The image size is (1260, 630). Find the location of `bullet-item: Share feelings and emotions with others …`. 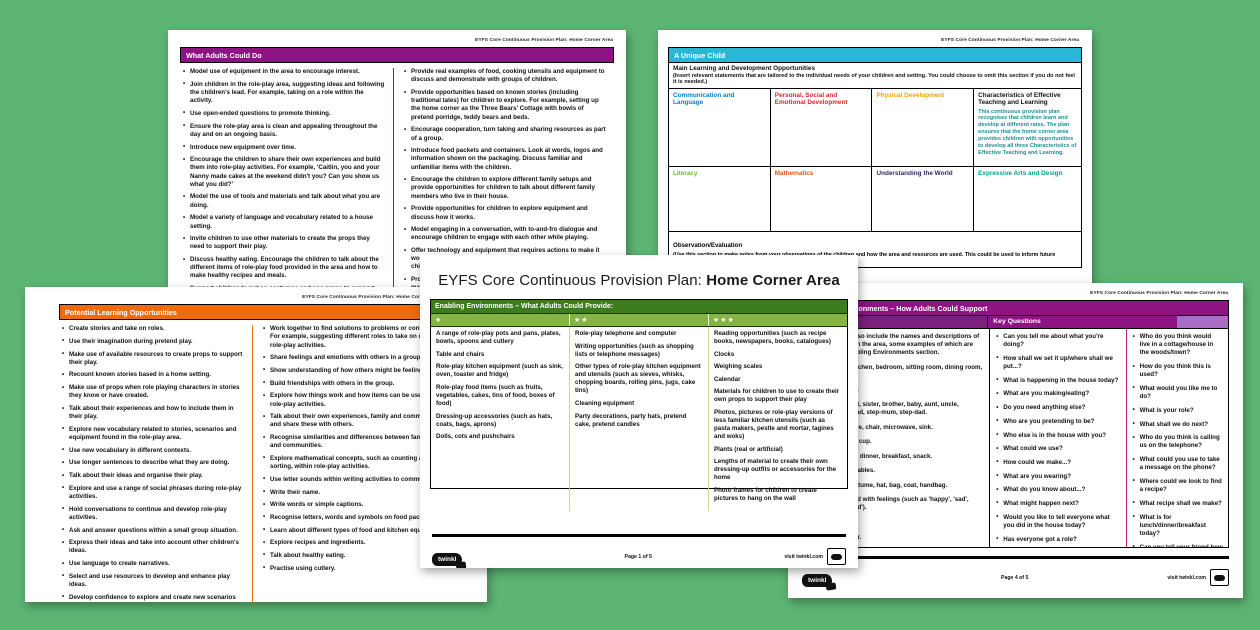

bullet-item: Share feelings and emotions with others … is located at coordinates (353, 358).